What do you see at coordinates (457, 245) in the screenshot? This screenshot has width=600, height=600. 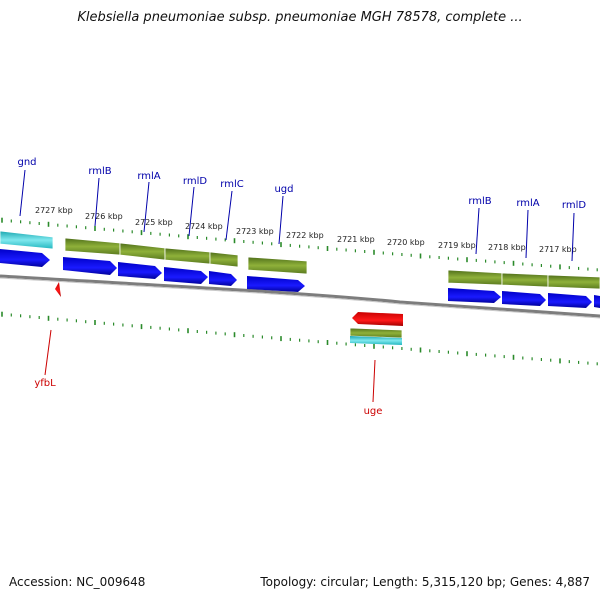 I see `tick-label: 2719 kbp` at bounding box center [457, 245].